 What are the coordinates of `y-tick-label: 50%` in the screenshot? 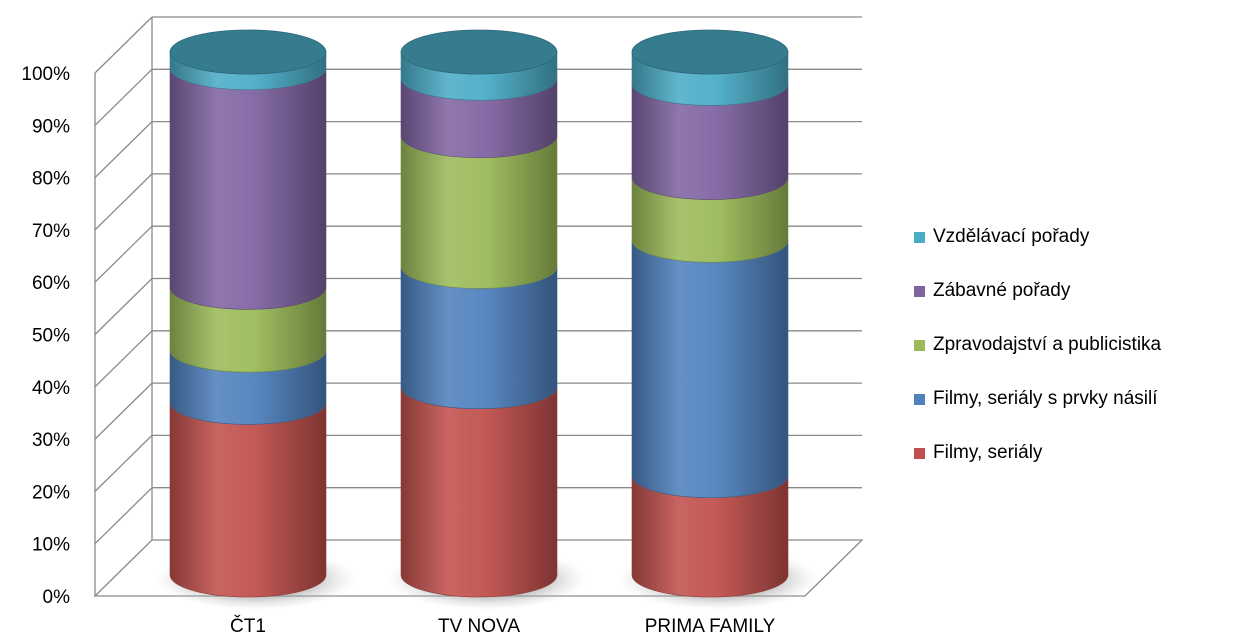 It's located at (51, 336).